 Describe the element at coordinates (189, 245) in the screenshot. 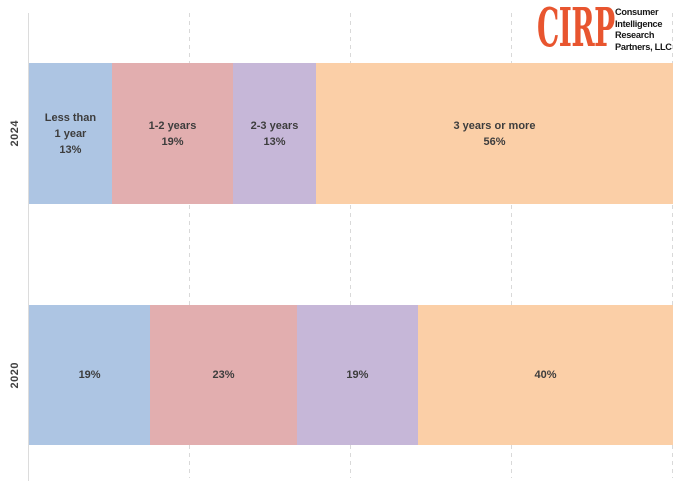

I see `gridline-25pct` at that location.